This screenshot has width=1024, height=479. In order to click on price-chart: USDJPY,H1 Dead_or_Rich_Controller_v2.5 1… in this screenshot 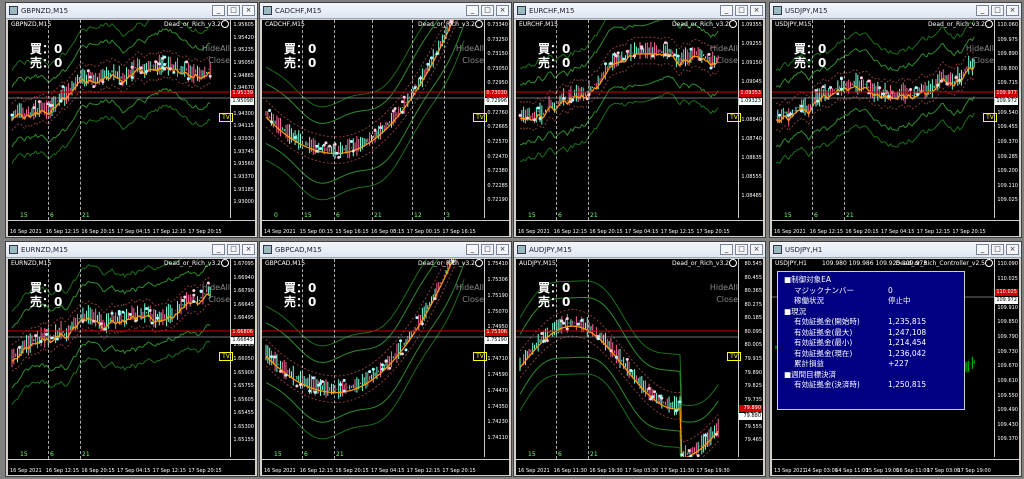, I will do `click(895, 367)`.